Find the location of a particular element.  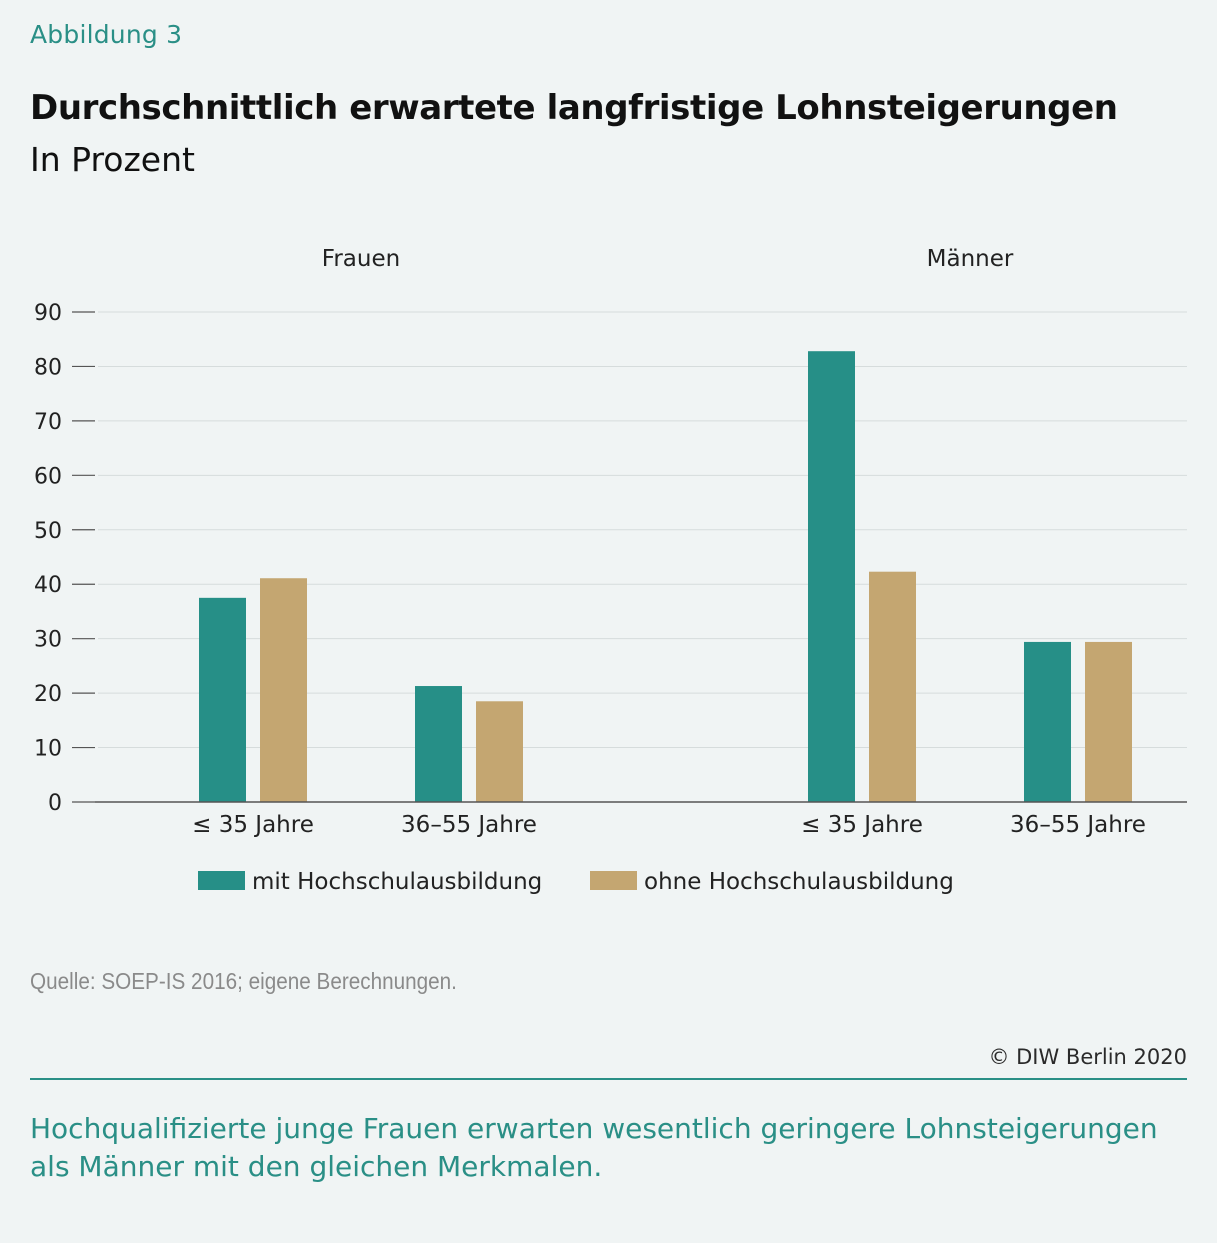

y-tick-label: 80 is located at coordinates (48, 367).